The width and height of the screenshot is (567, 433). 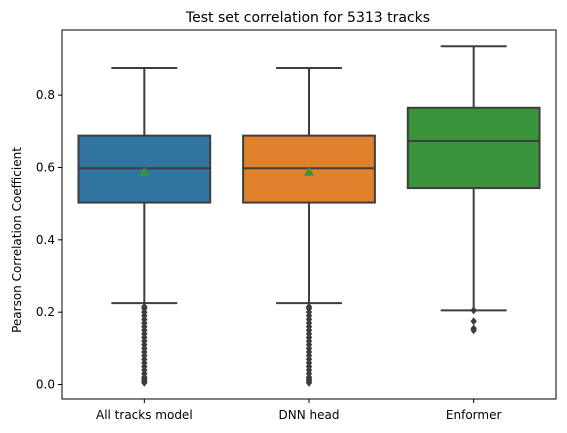 I want to click on x-tick-label: All tracks model, so click(x=144, y=415).